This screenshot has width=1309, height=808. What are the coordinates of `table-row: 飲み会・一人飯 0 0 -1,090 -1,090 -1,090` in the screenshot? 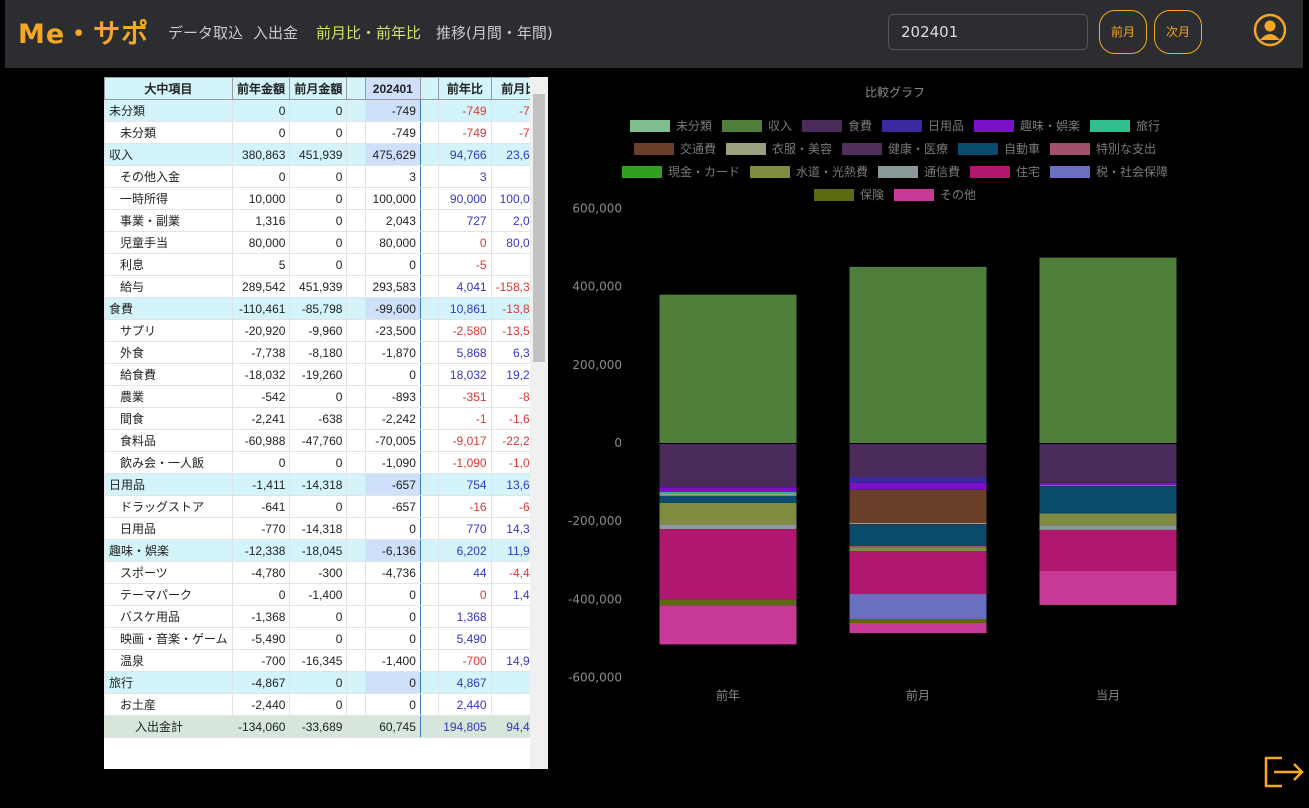 It's located at (326, 462).